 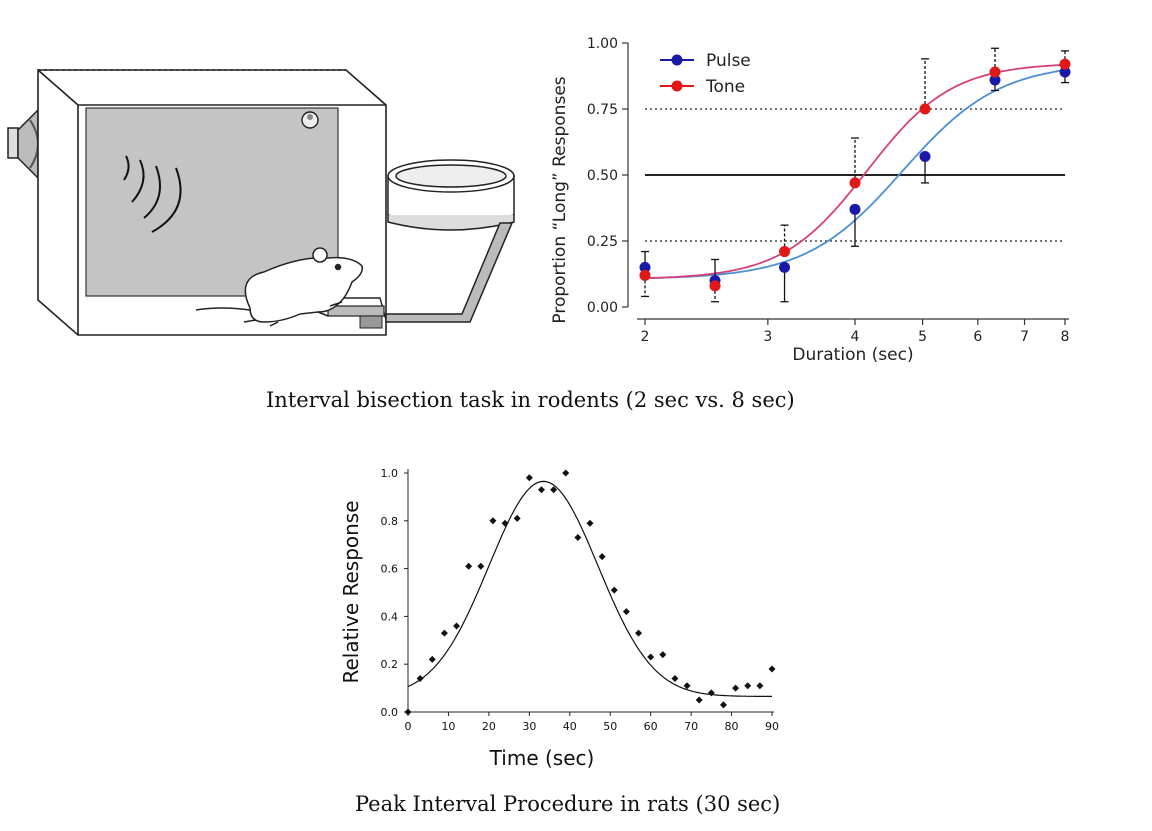 I want to click on x-tick-label: 80, so click(x=732, y=726).